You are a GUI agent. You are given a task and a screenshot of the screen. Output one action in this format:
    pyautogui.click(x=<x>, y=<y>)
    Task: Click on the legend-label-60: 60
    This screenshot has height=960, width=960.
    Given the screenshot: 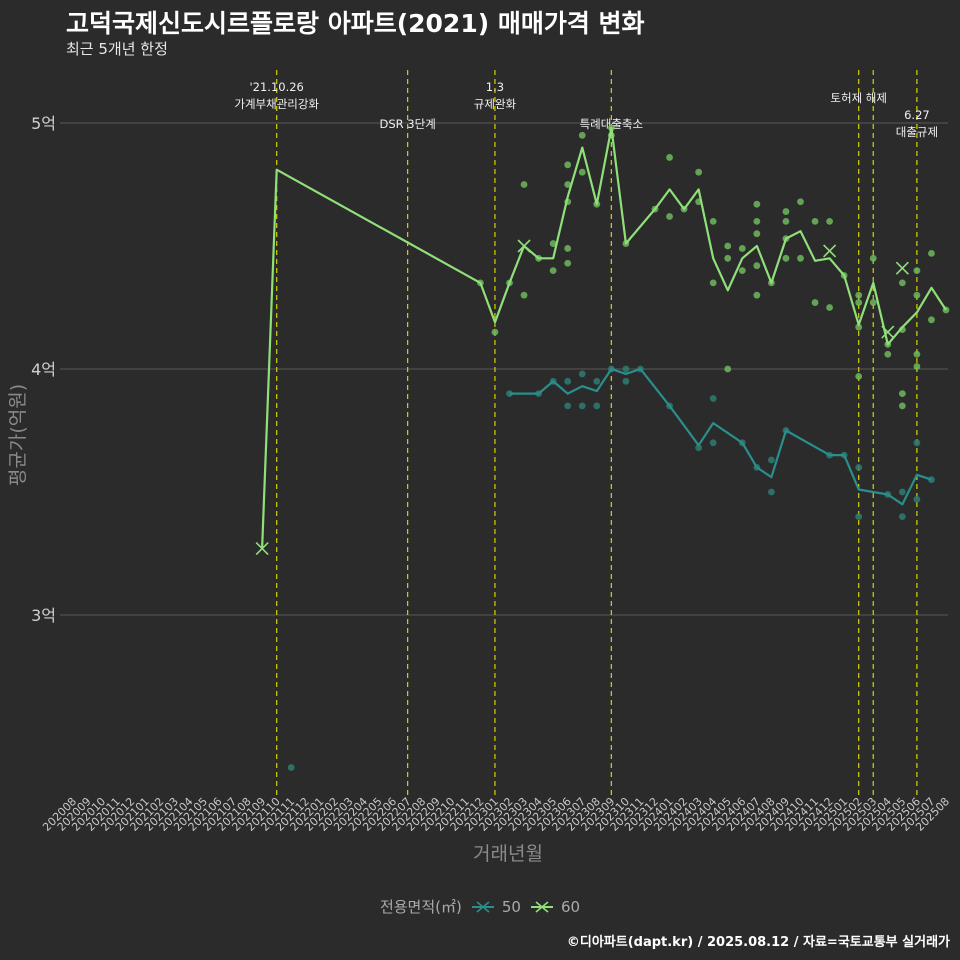 What is the action you would take?
    pyautogui.click(x=570, y=906)
    